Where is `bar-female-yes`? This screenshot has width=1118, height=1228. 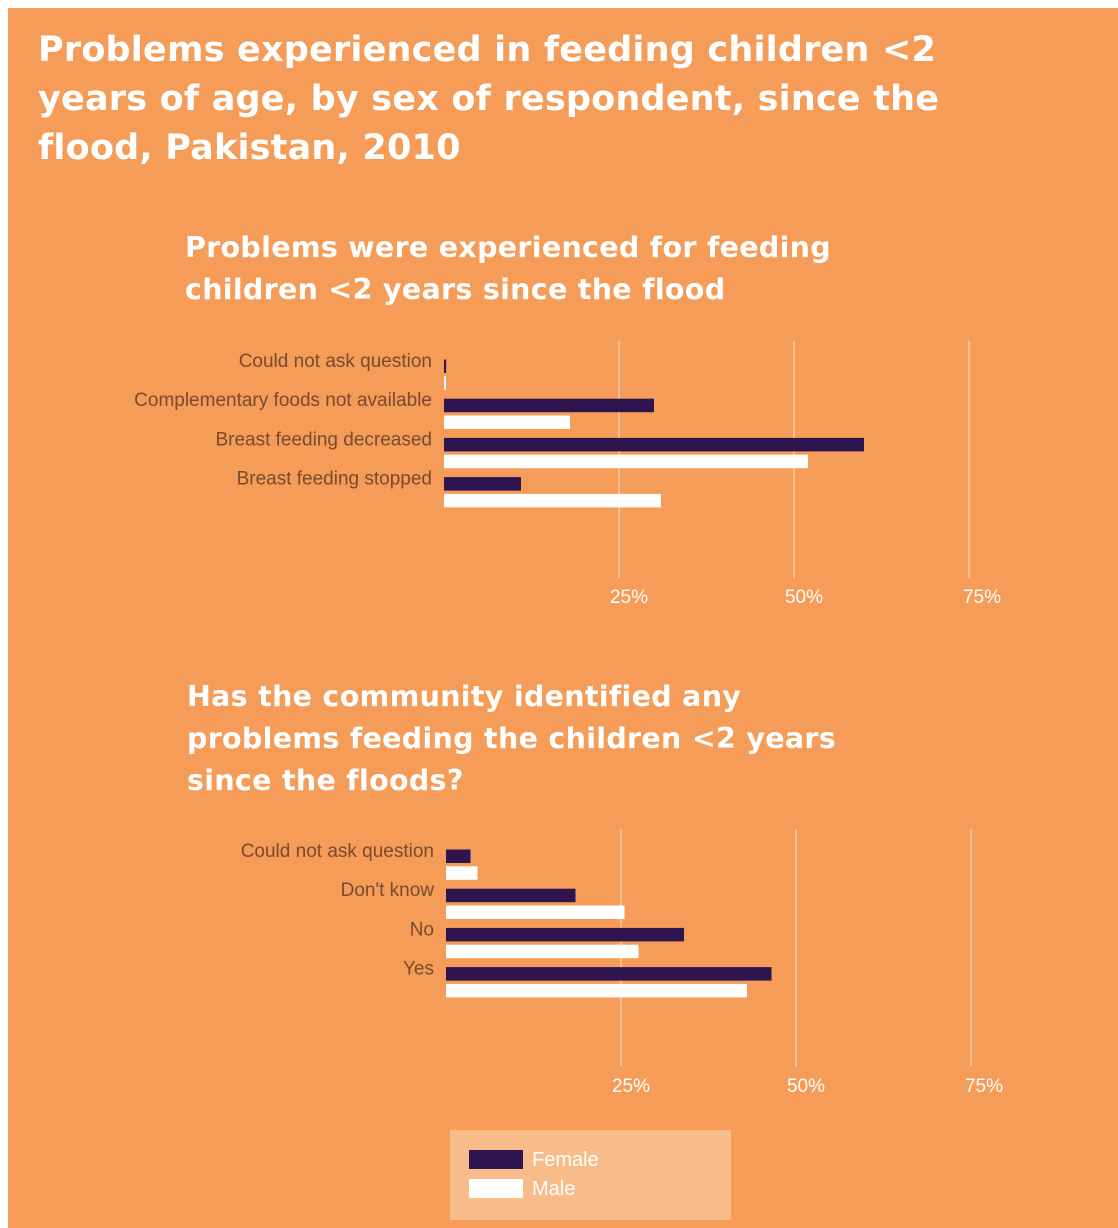
bar-female-yes is located at coordinates (609, 974).